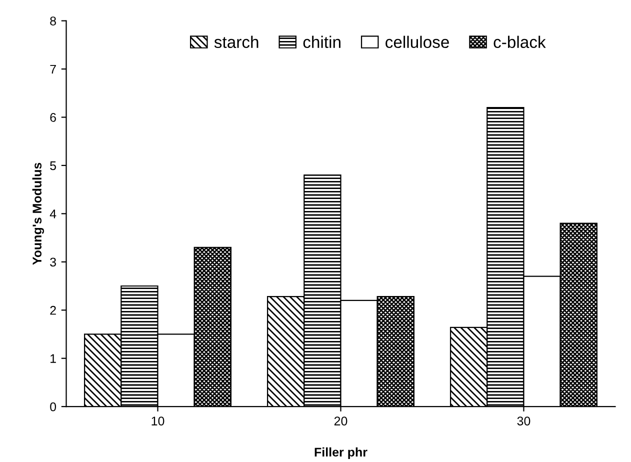  Describe the element at coordinates (53, 358) in the screenshot. I see `y-tick-label: 1` at that location.